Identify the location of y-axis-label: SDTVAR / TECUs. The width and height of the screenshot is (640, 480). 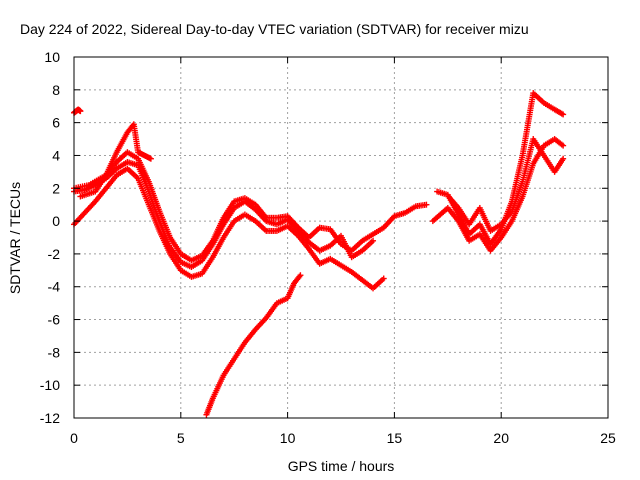
(15, 238).